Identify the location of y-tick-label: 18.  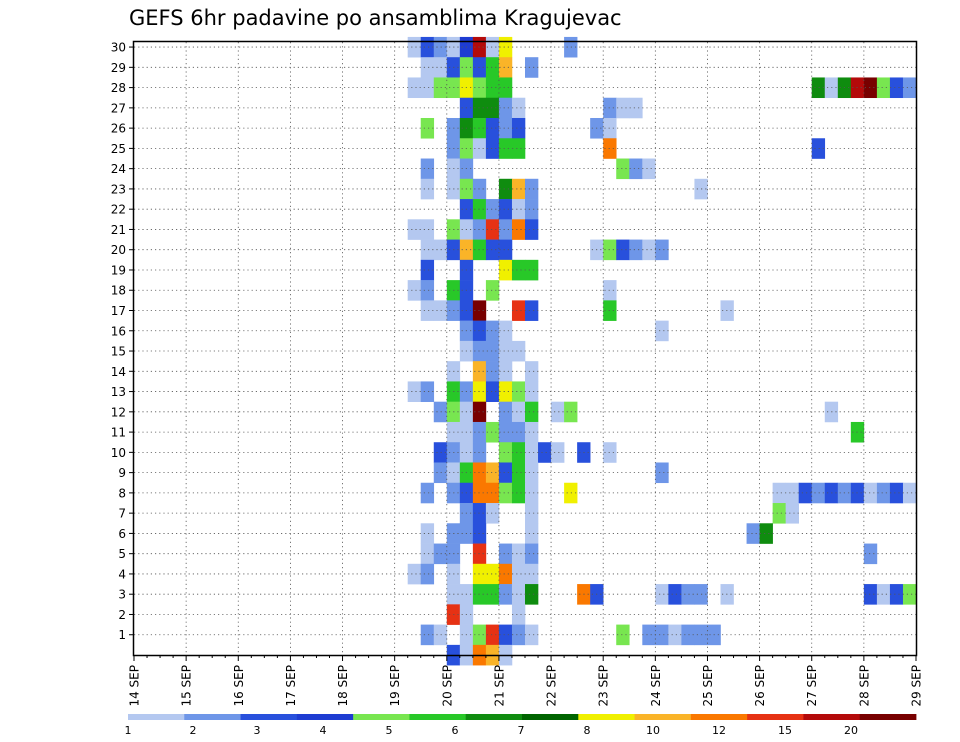
(118, 291).